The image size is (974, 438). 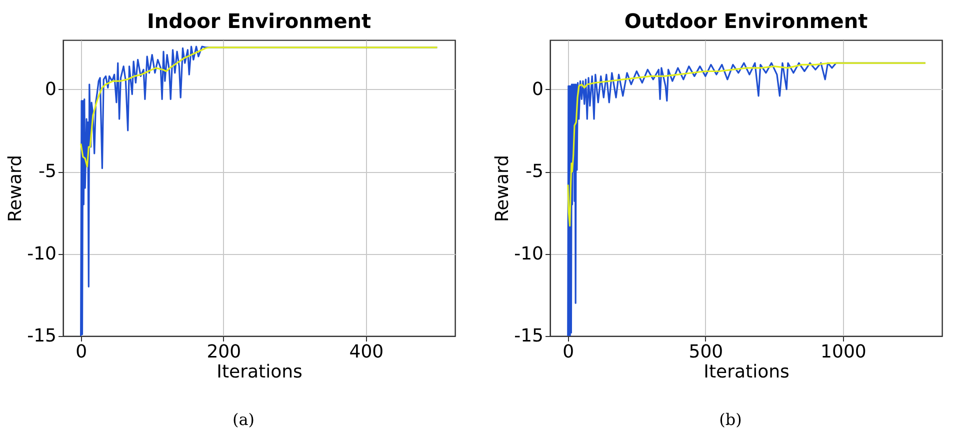 What do you see at coordinates (746, 21) in the screenshot?
I see `chart-title: Outdoor Environment` at bounding box center [746, 21].